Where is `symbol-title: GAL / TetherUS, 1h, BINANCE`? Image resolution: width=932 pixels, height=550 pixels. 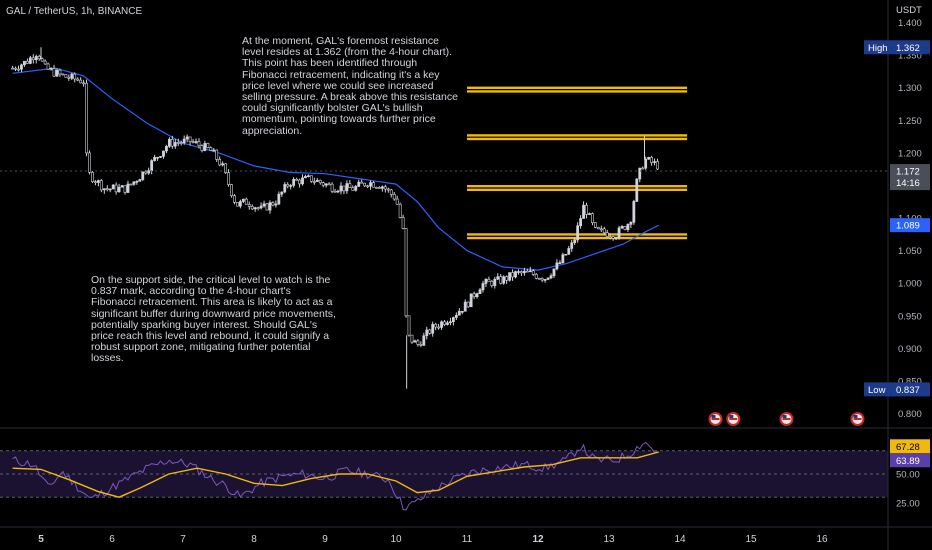
symbol-title: GAL / TetherUS, 1h, BINANCE is located at coordinates (74, 11).